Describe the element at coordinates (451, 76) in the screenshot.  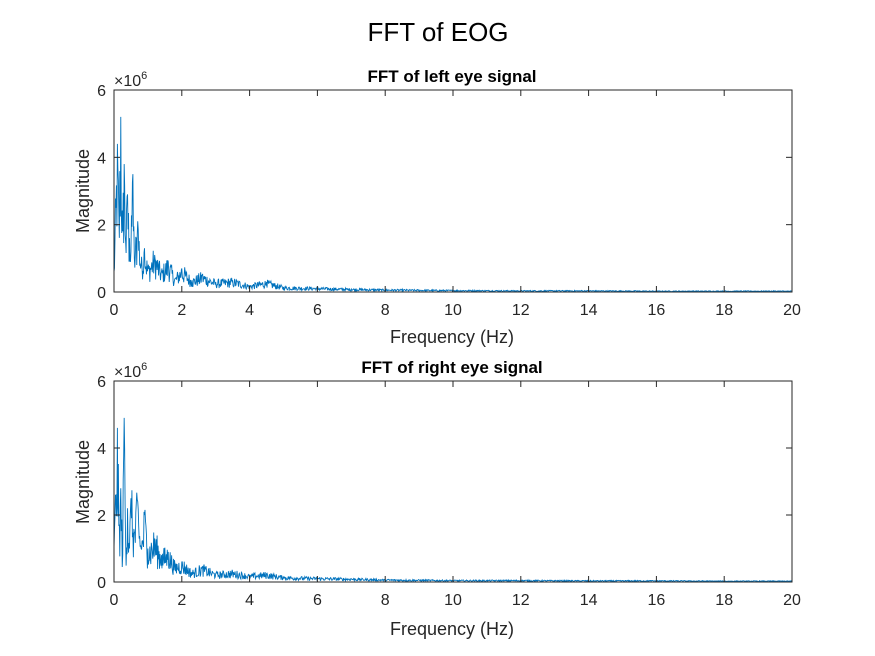
I see `subplot-title: FFT of left eye signal` at that location.